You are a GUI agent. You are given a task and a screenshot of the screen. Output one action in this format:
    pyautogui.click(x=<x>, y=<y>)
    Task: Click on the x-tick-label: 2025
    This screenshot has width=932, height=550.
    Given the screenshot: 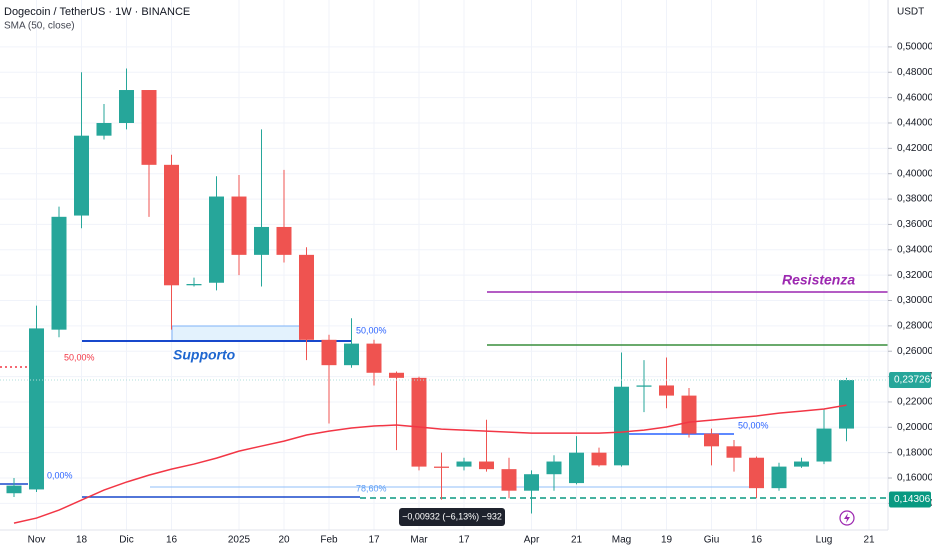 What is the action you would take?
    pyautogui.click(x=239, y=540)
    